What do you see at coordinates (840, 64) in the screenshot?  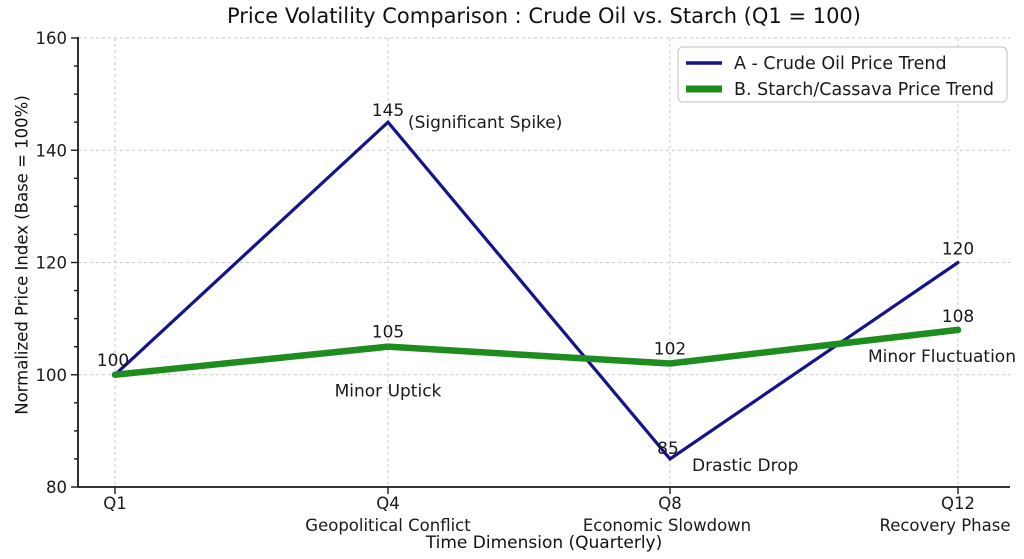 I see `legend-label-a-crude-oil-price-trend: A - Crude Oil Price Trend` at bounding box center [840, 64].